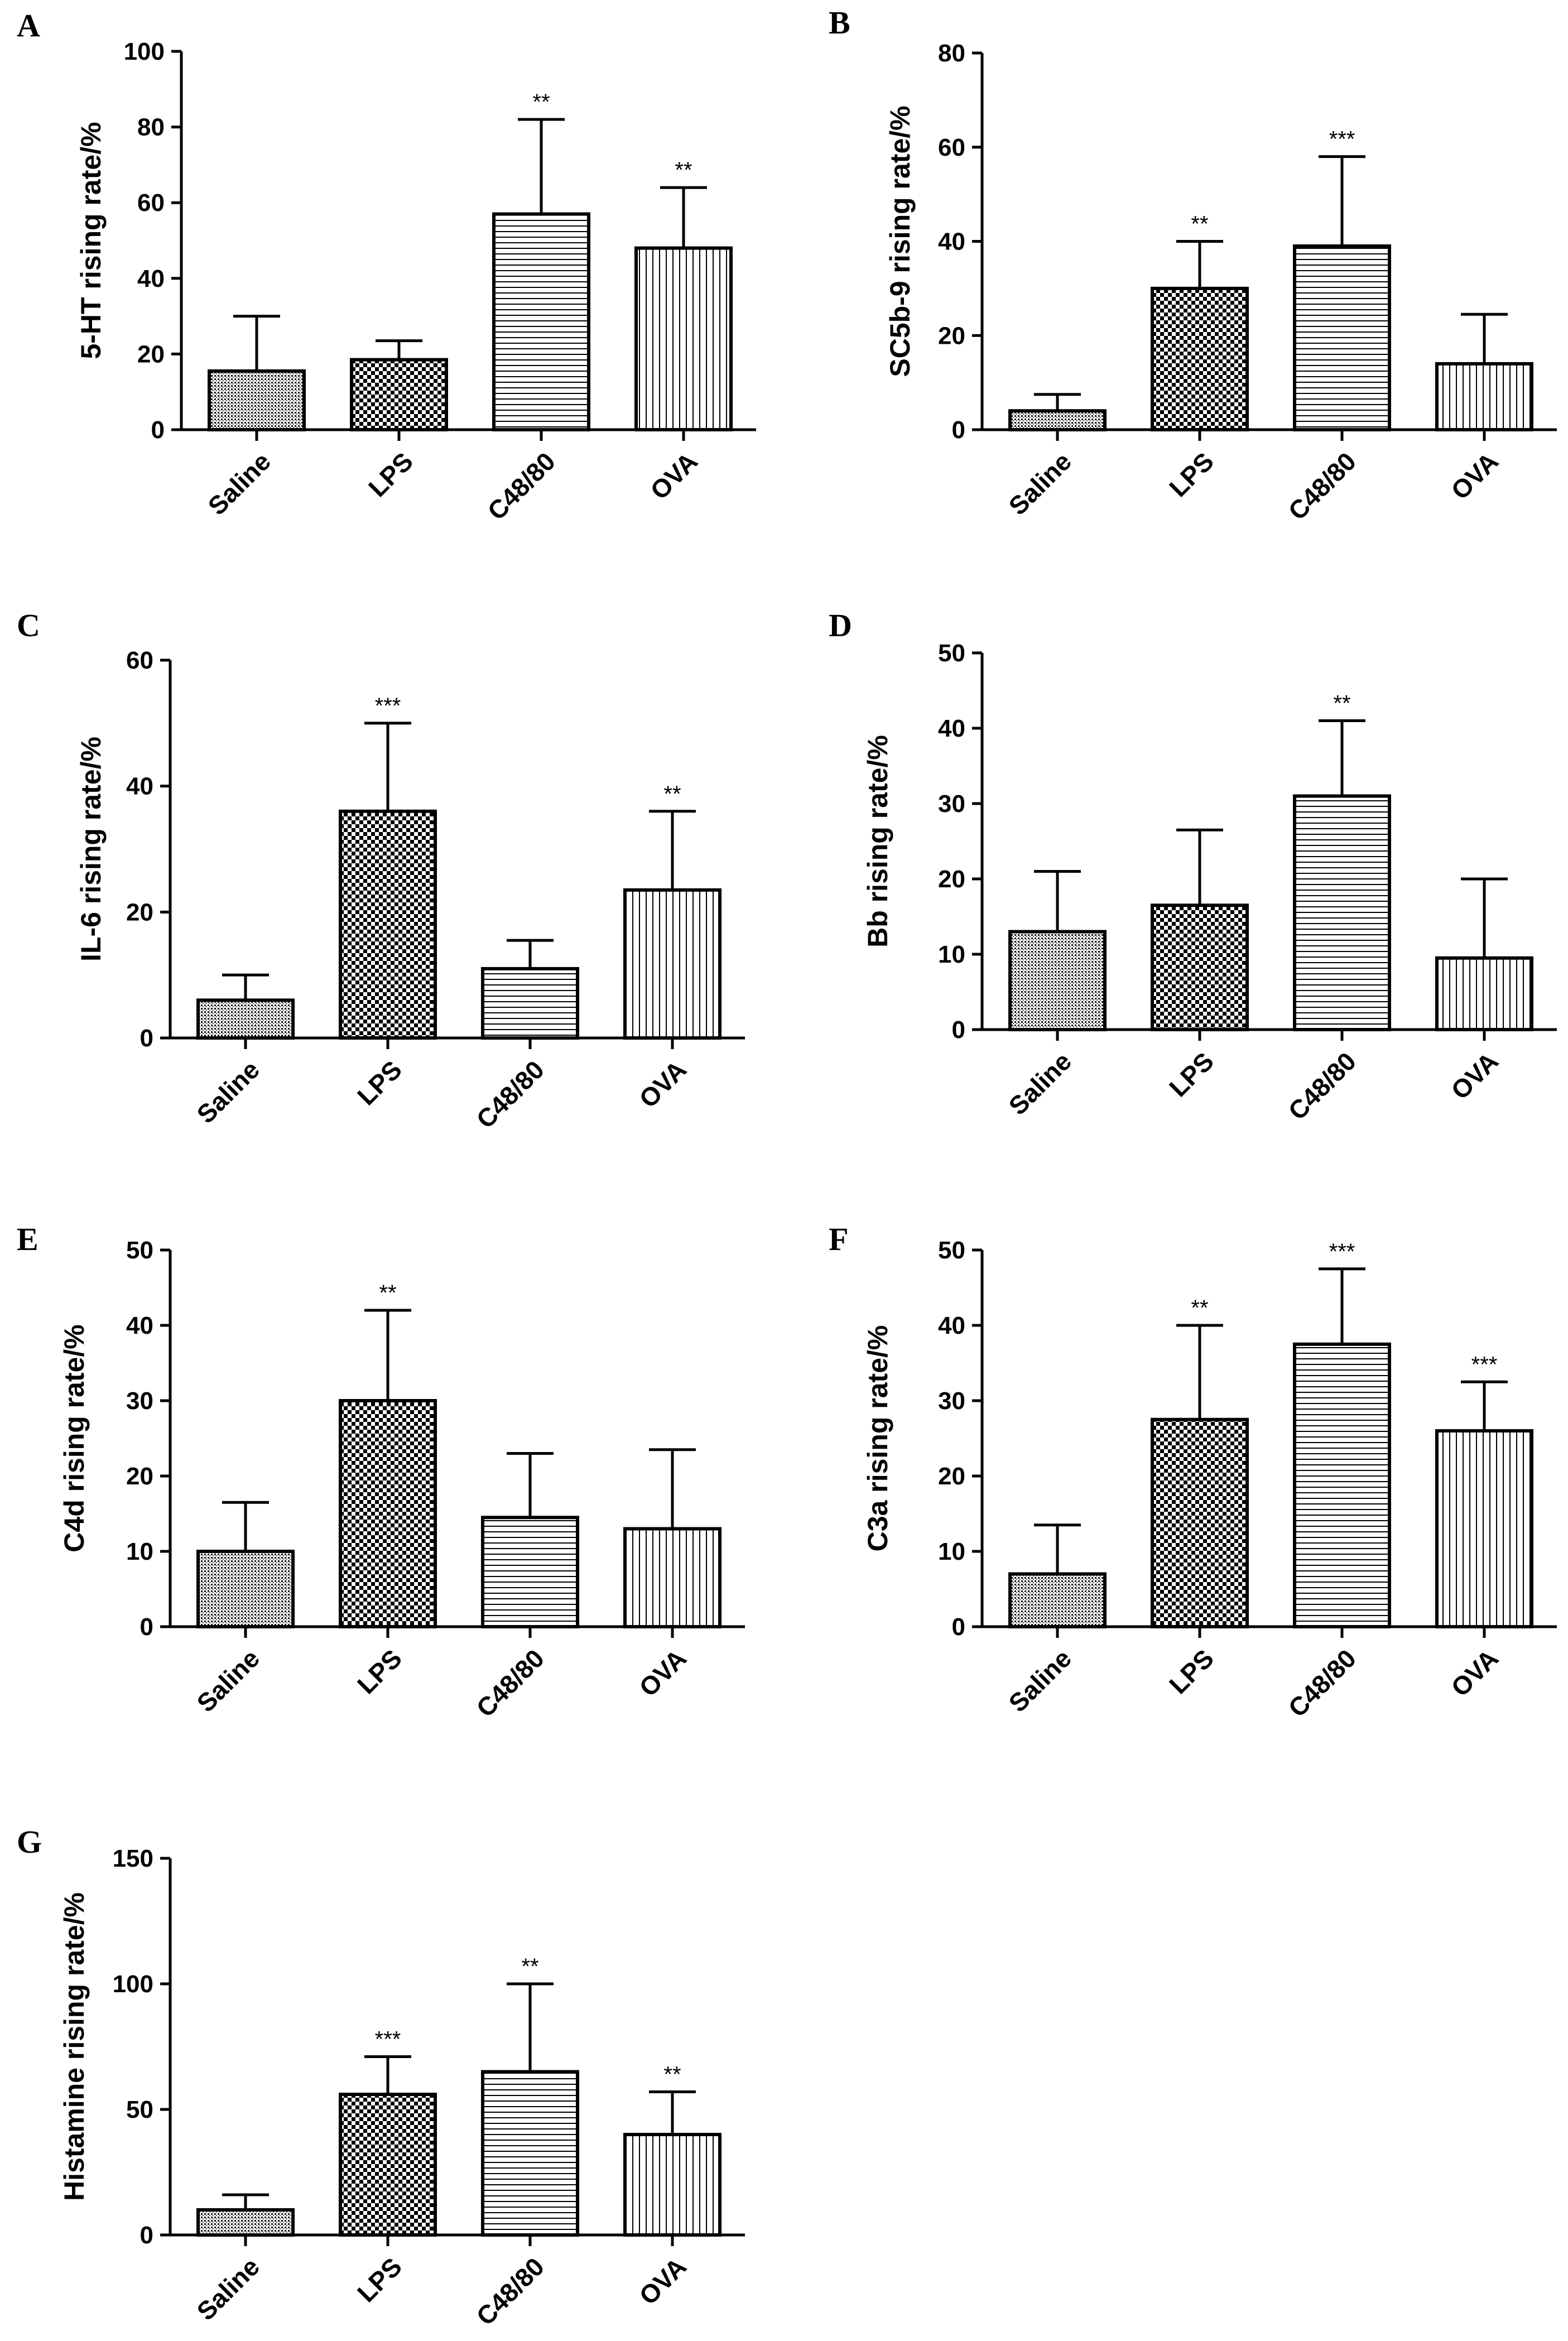  I want to click on y-axis-title: 5-HT rising rate/%, so click(91, 241).